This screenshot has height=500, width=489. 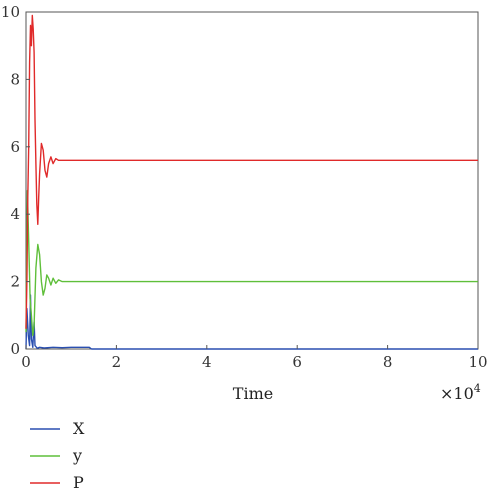 I want to click on series-line-x, so click(x=251, y=322).